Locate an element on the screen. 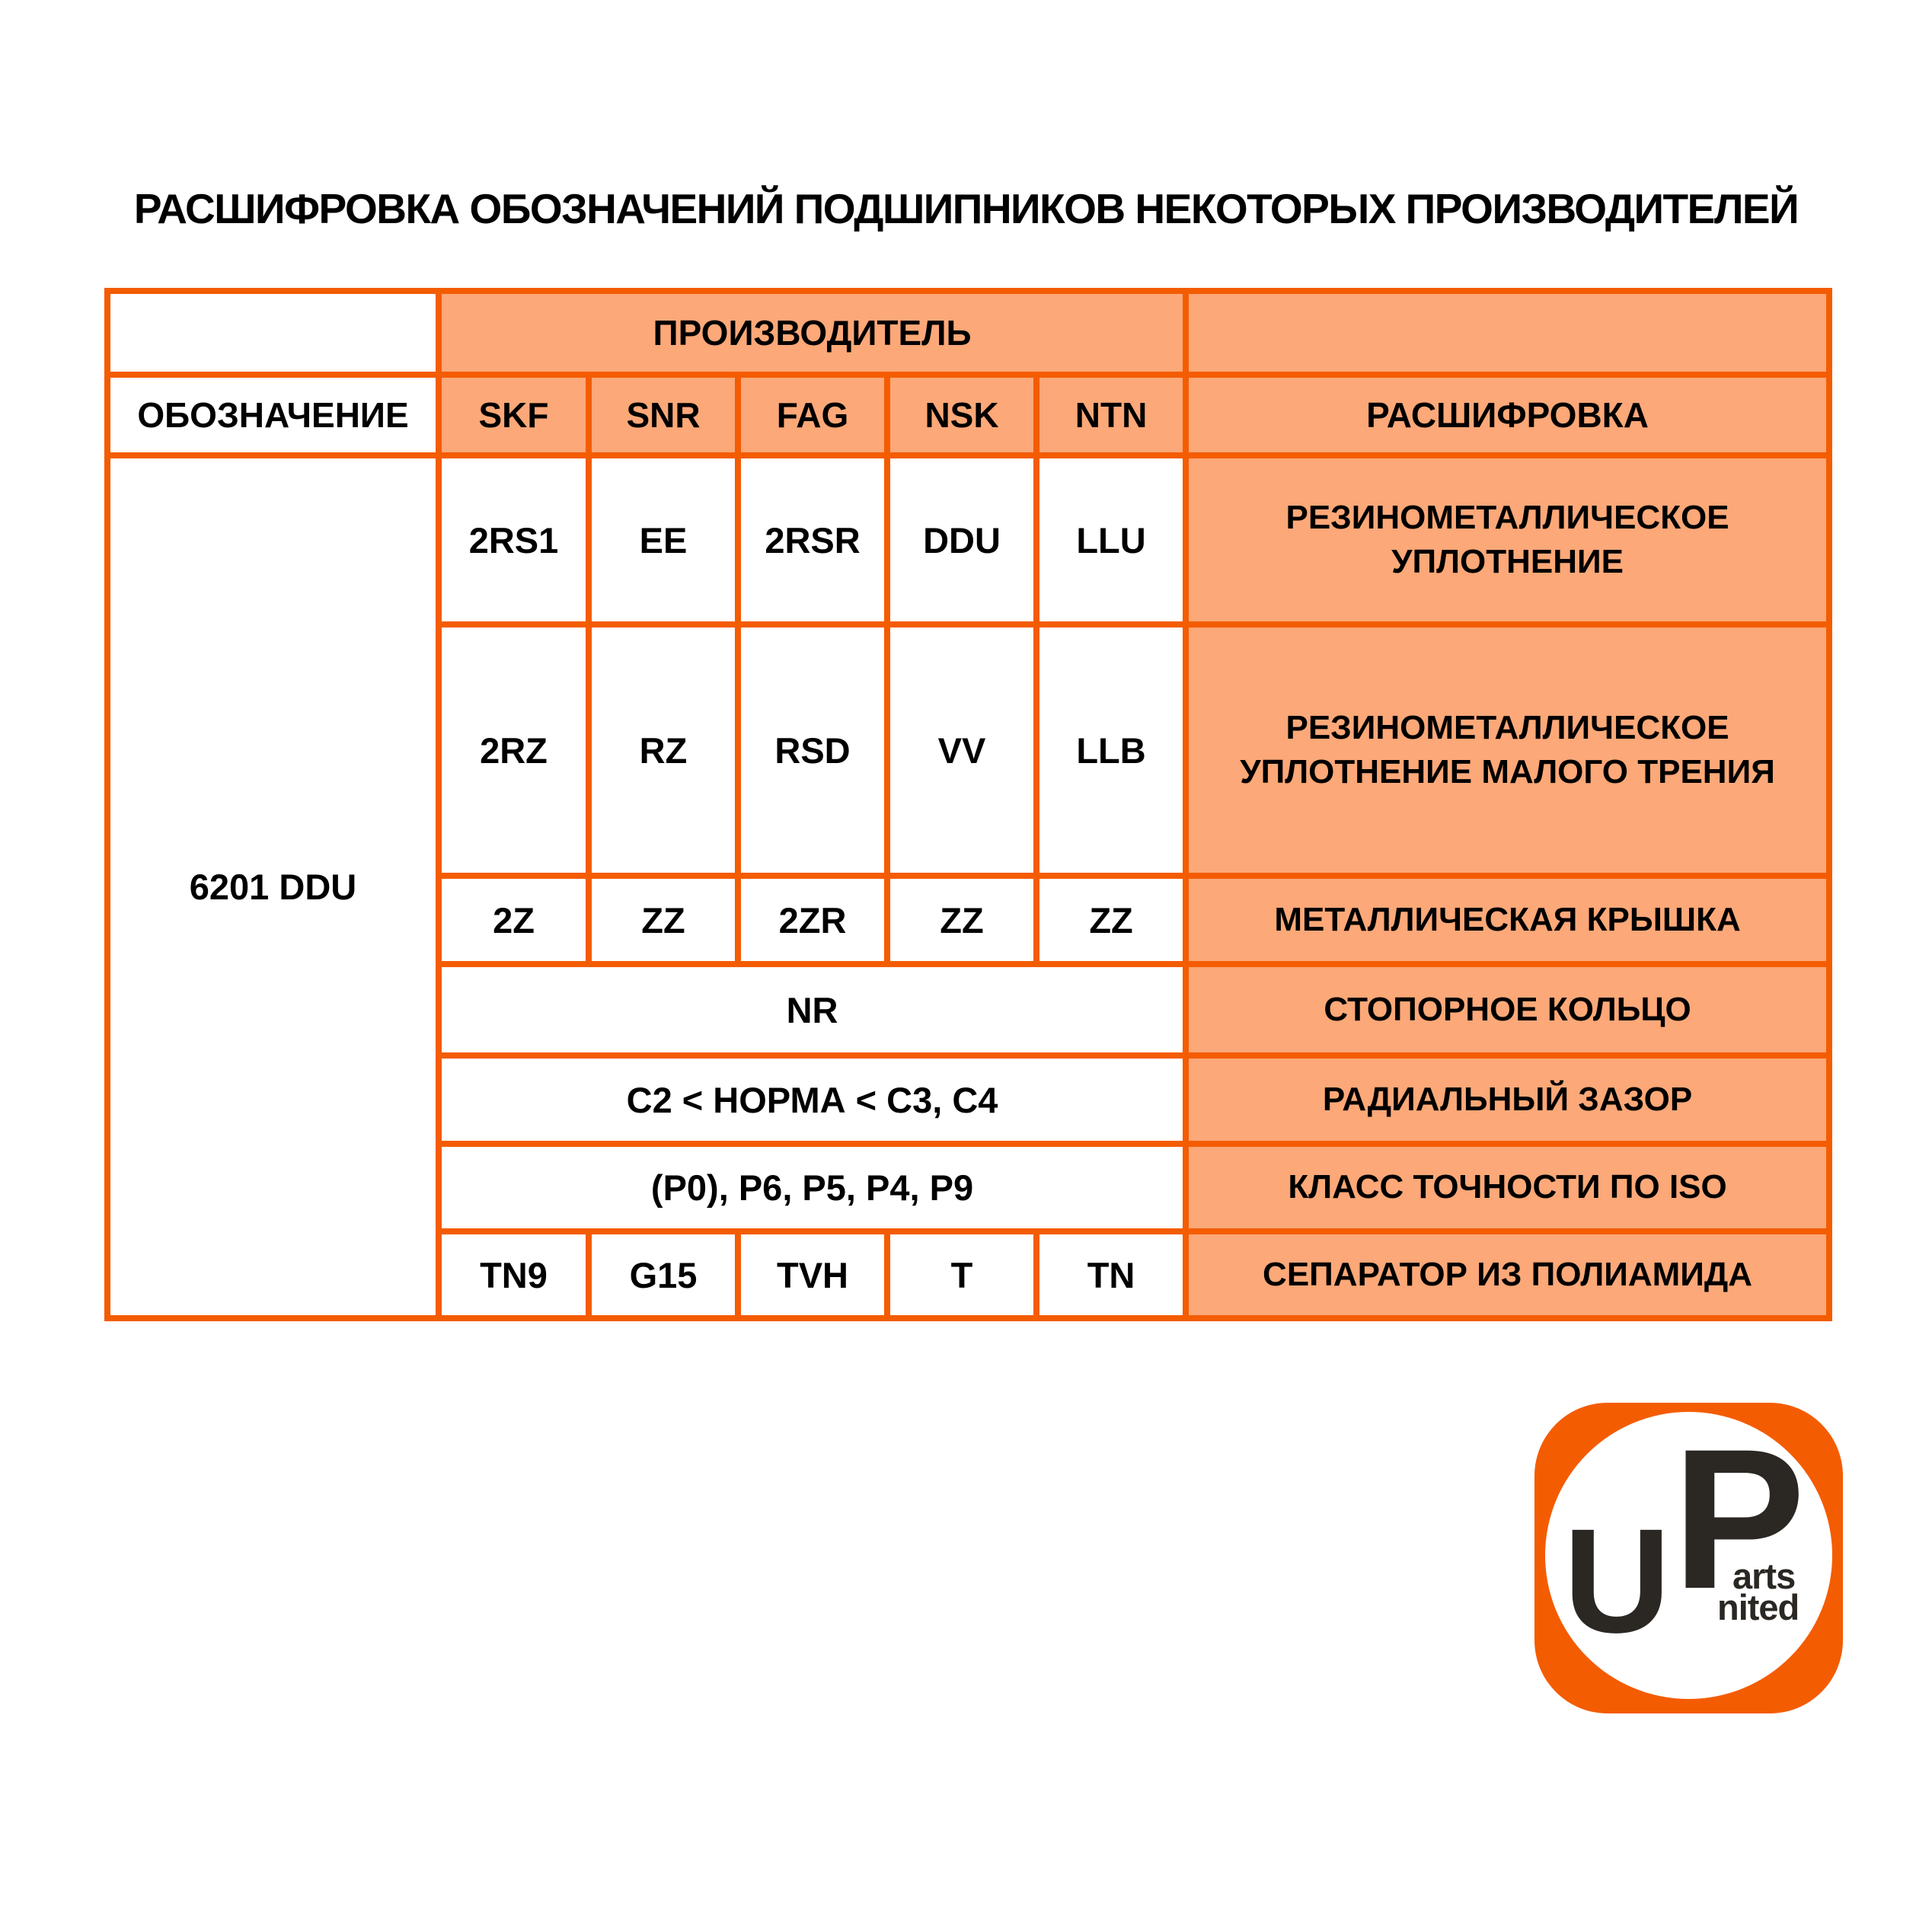 The image size is (1932, 1932). decoding-cell: МЕТАЛЛИЧЕСКАЯ КРЫШКА is located at coordinates (1508, 920).